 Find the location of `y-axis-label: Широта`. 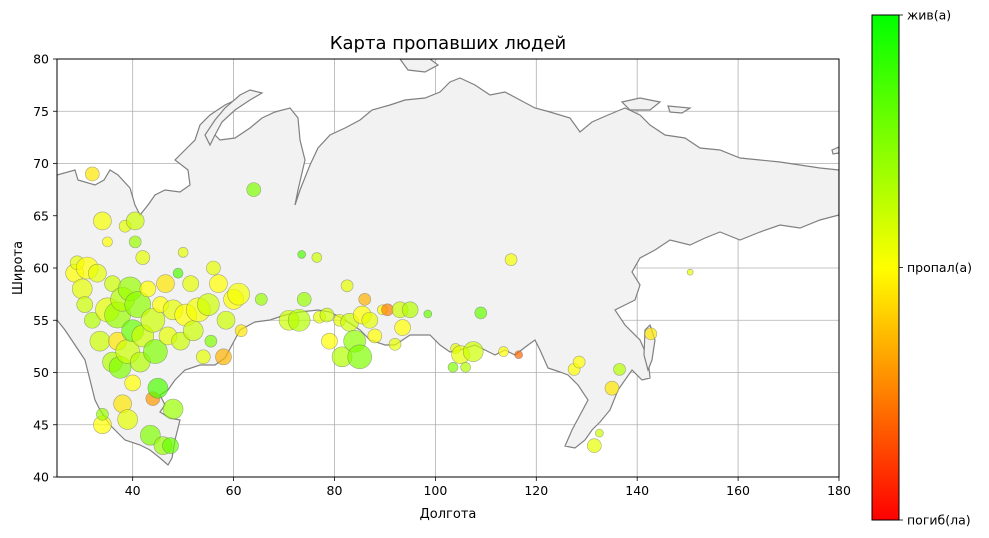

y-axis-label: Широта is located at coordinates (18, 268).